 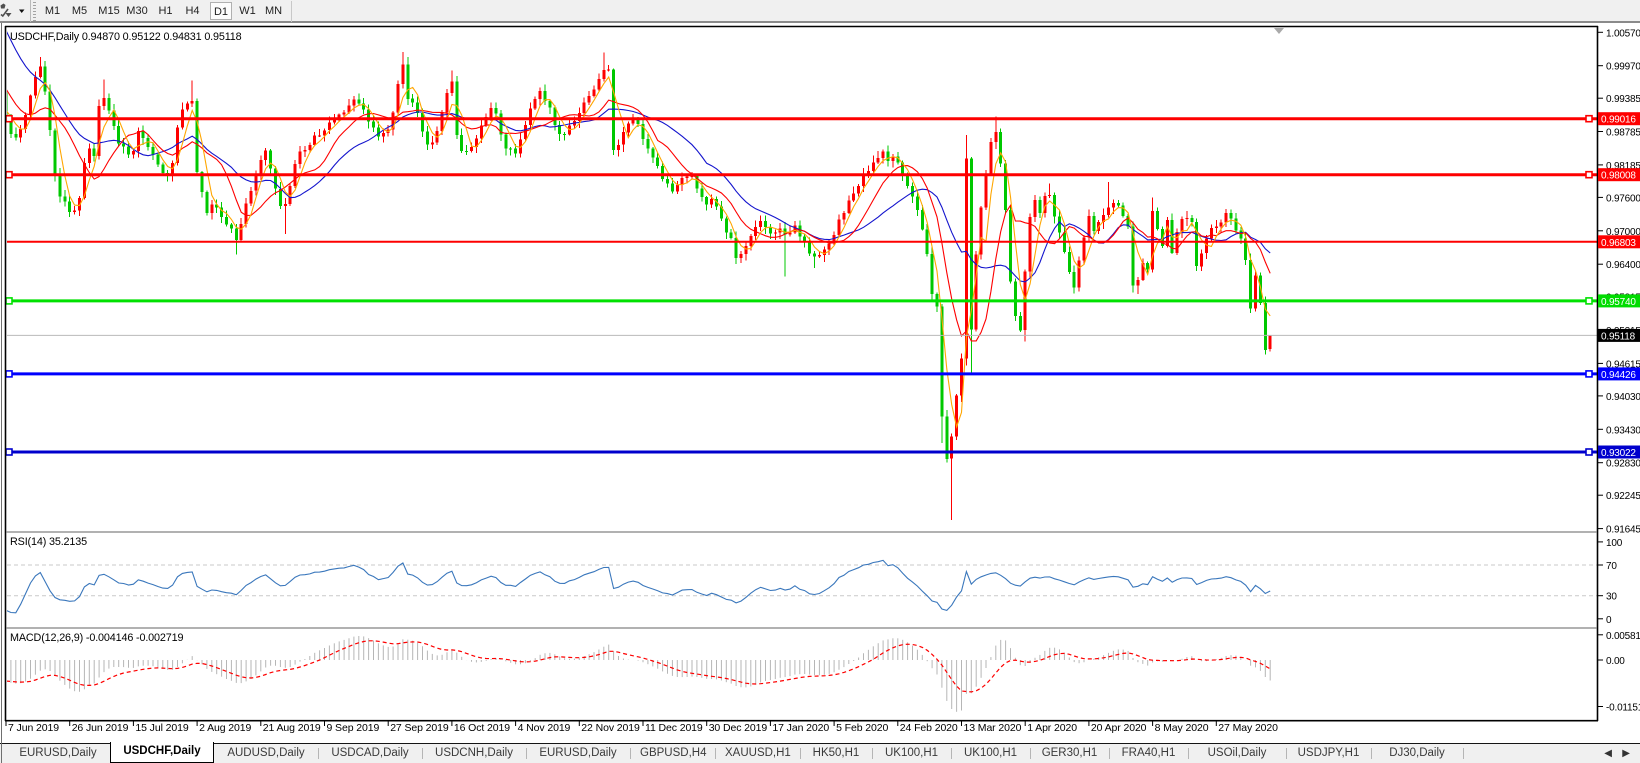 I want to click on svg-text: 27 Sep 2019, so click(x=419, y=728).